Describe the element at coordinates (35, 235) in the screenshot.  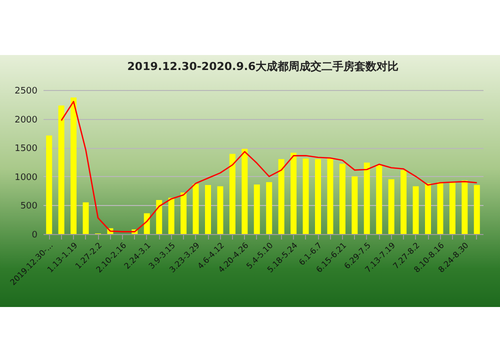
I see `y-tick-label: 0` at that location.